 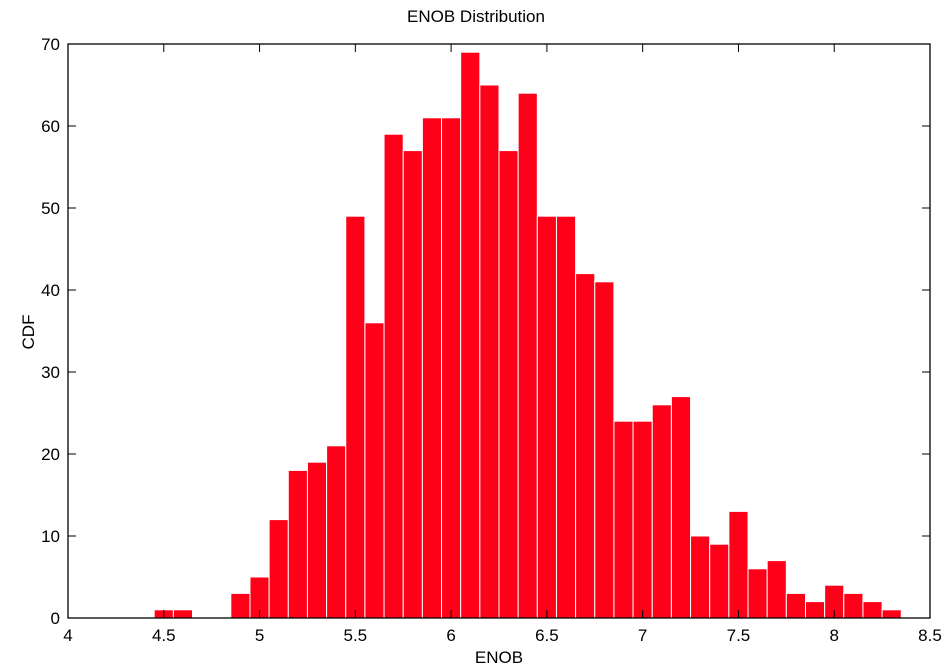 I want to click on y-tick-label: 10, so click(x=50, y=536).